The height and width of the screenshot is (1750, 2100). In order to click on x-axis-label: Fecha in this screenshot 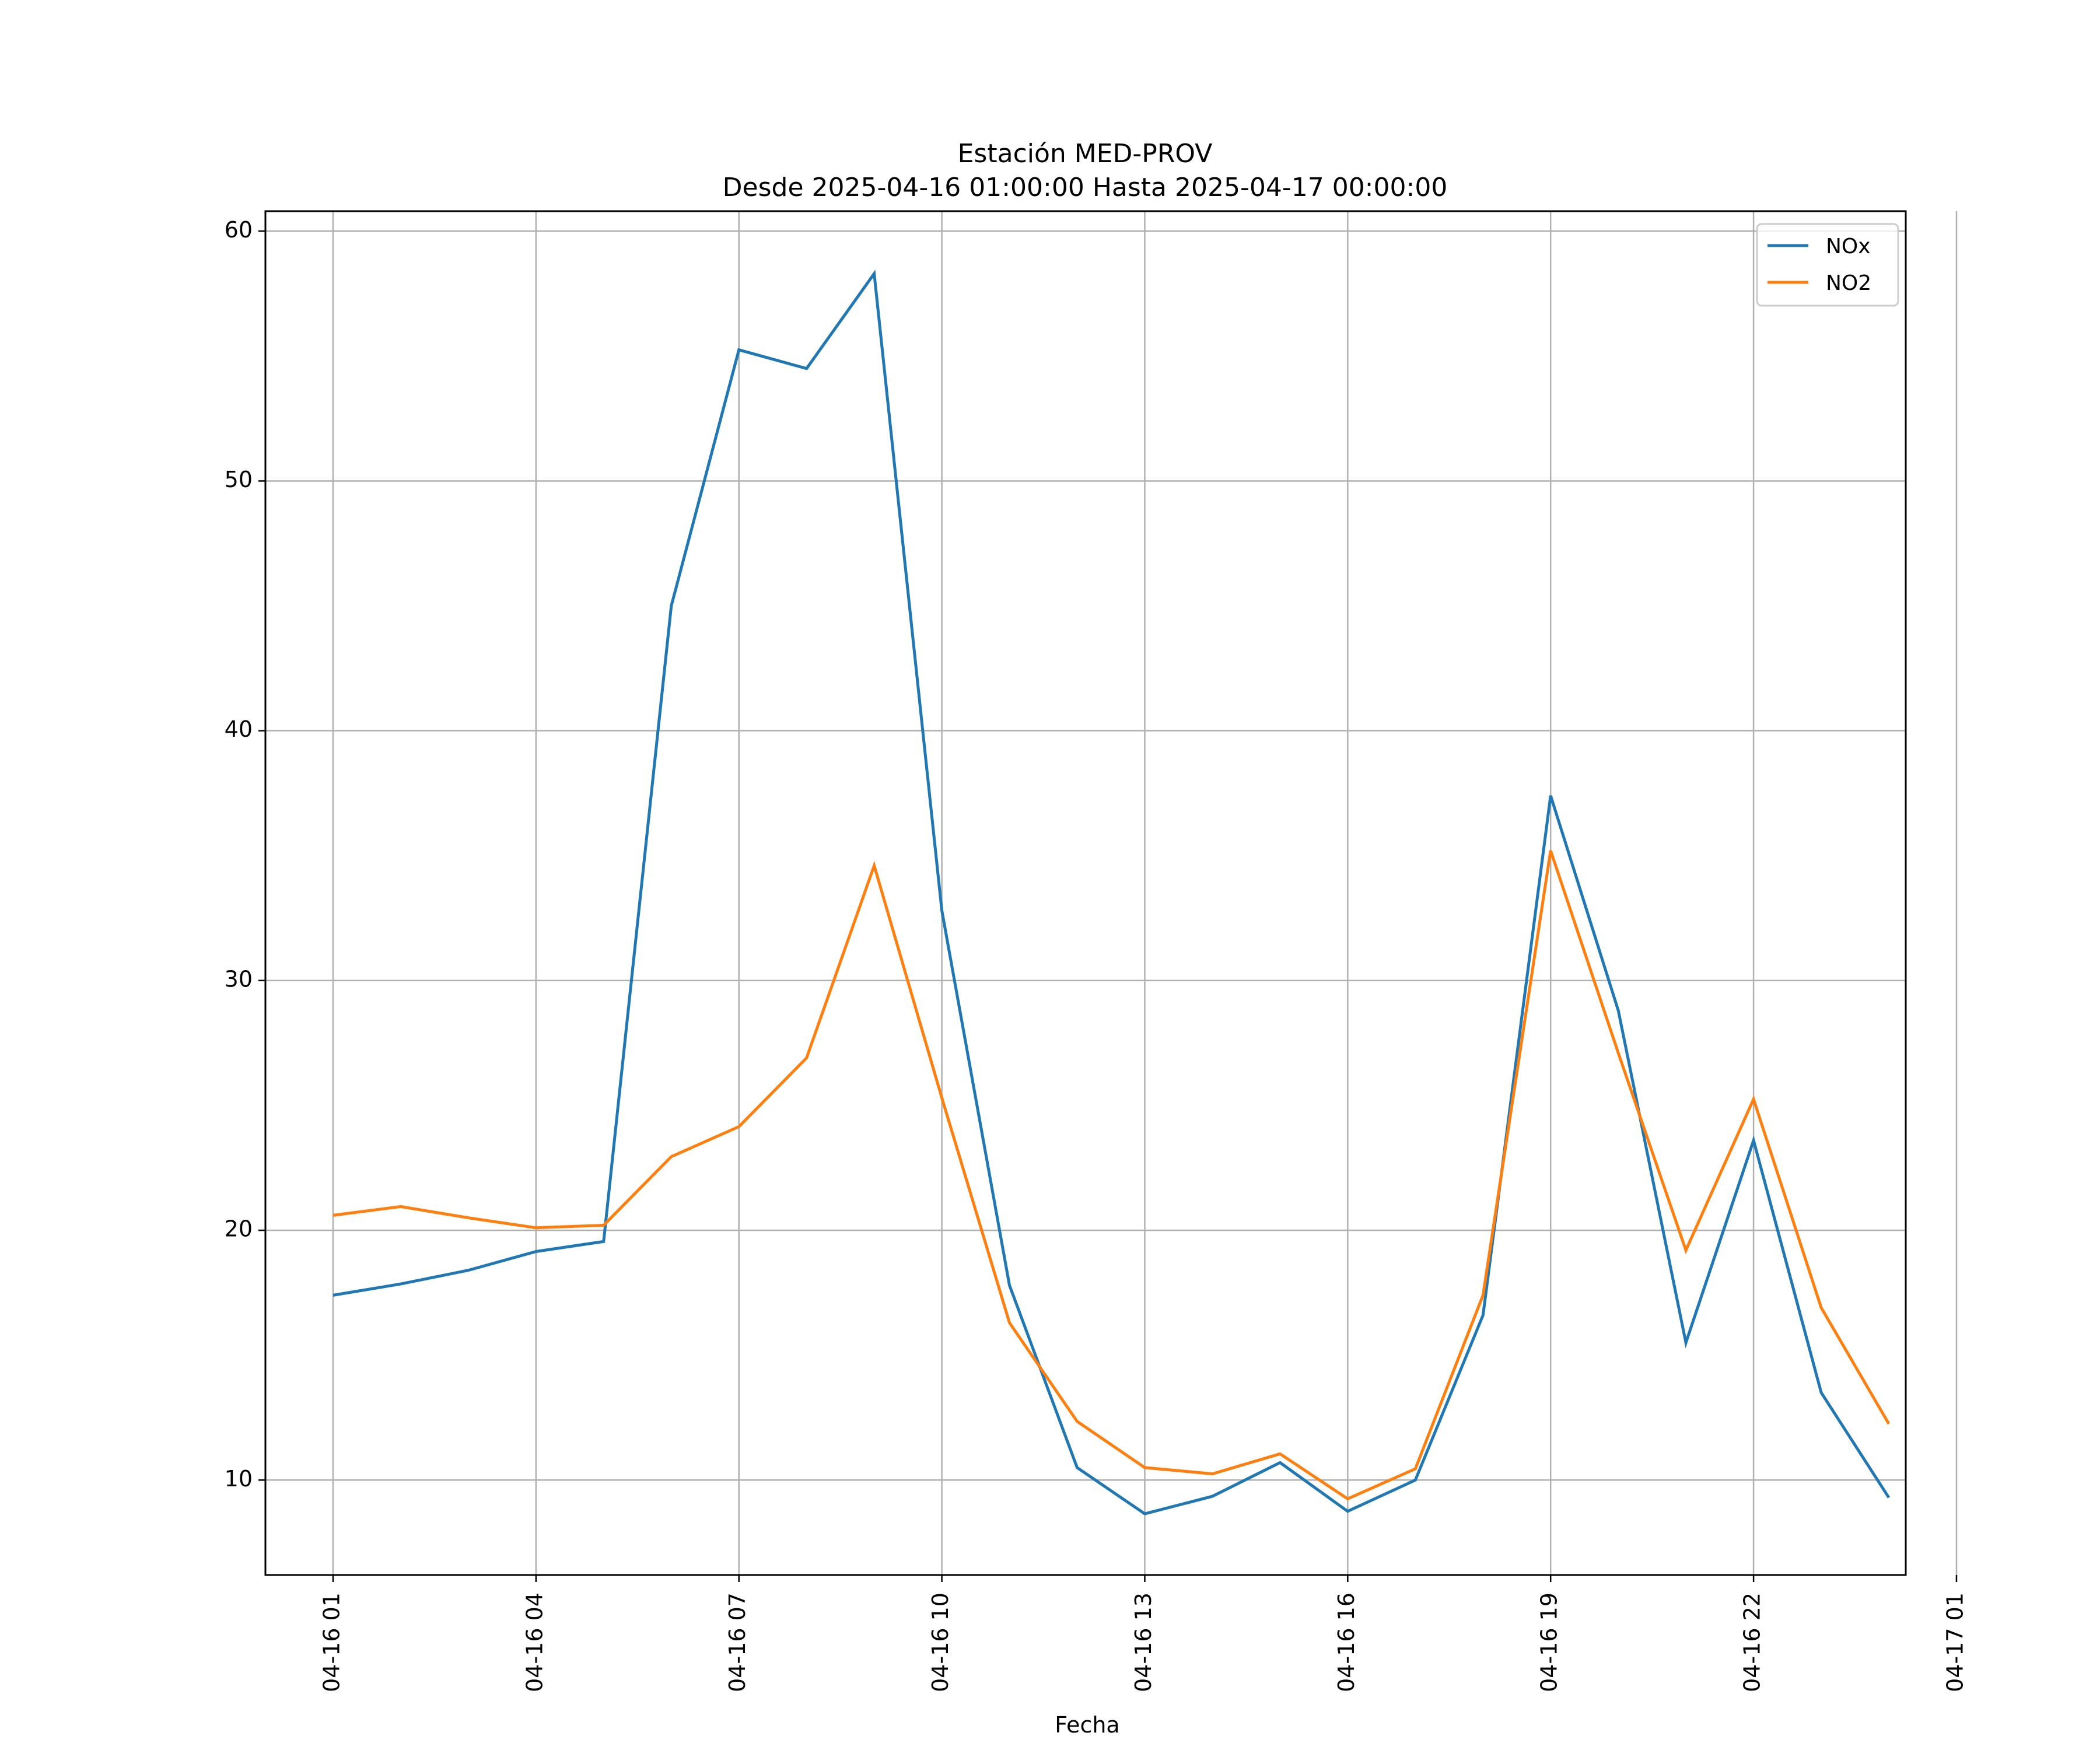, I will do `click(1087, 1725)`.